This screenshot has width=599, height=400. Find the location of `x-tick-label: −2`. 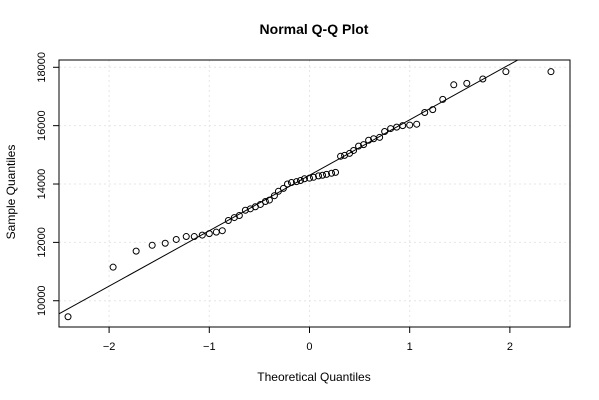

x-tick-label: −2 is located at coordinates (109, 347).